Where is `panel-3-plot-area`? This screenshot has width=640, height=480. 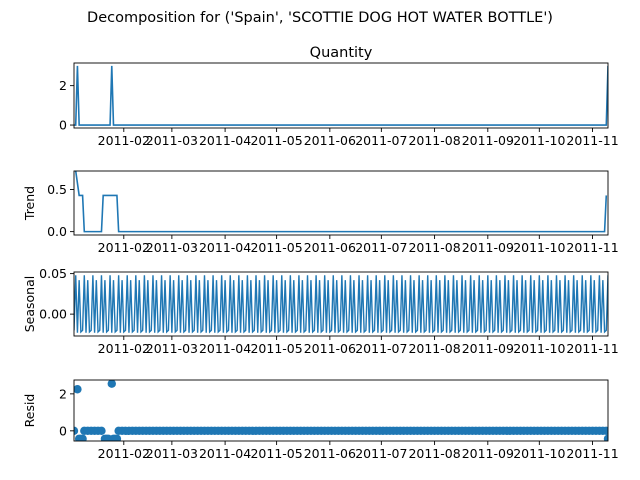
panel-3-plot-area is located at coordinates (341, 304).